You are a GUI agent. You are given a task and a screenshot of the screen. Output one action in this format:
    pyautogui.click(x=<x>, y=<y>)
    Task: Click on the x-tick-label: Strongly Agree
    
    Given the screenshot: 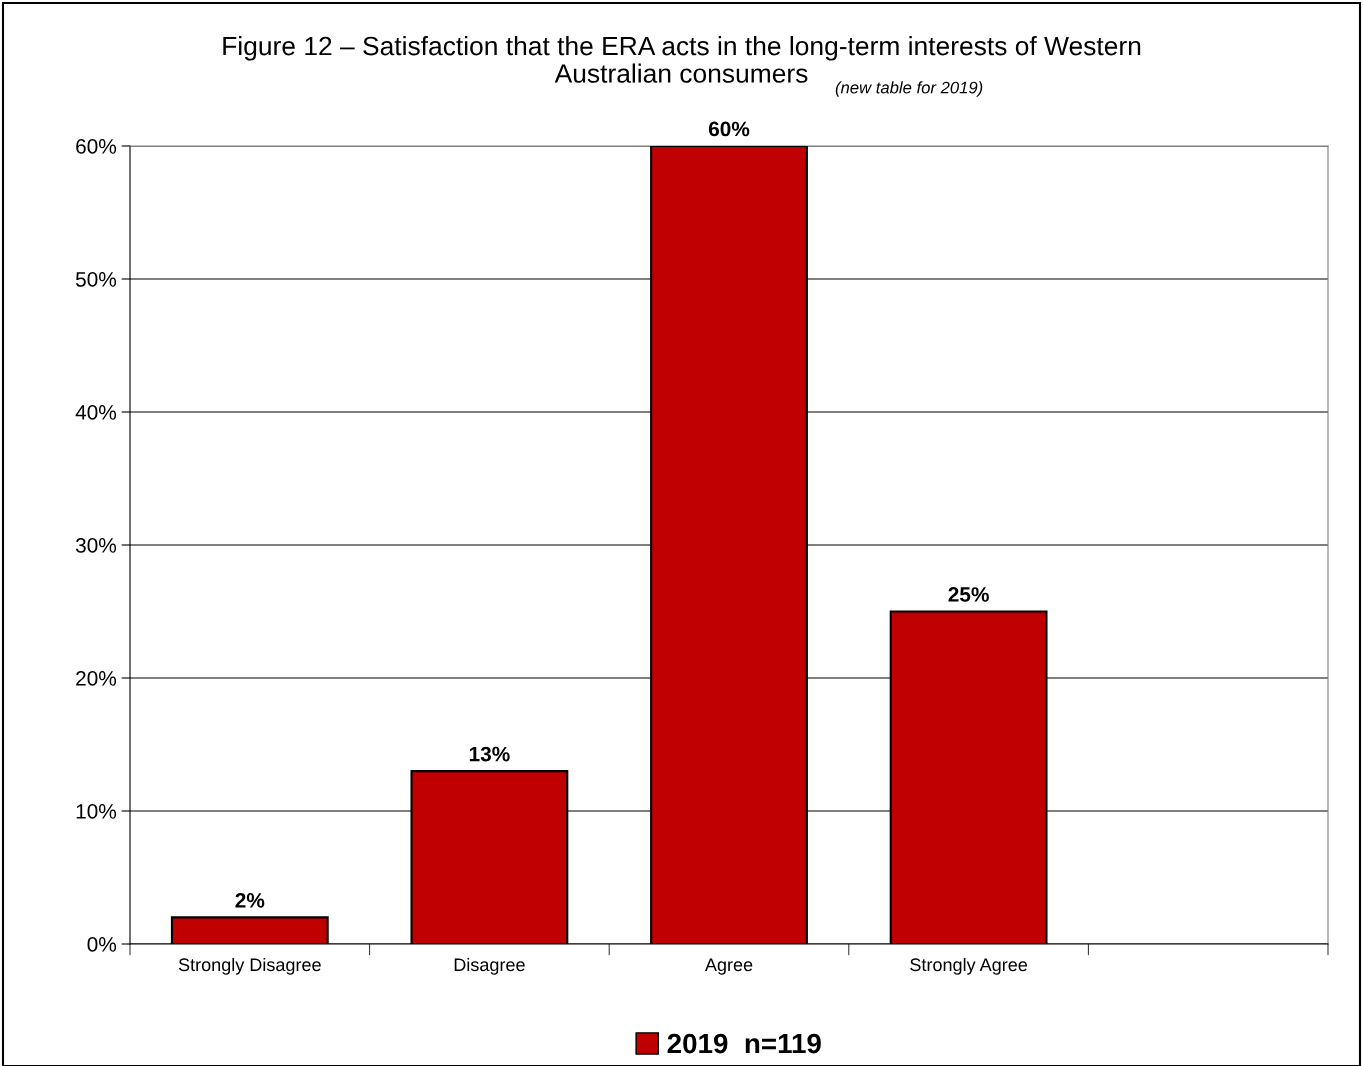 What is the action you would take?
    pyautogui.click(x=969, y=966)
    